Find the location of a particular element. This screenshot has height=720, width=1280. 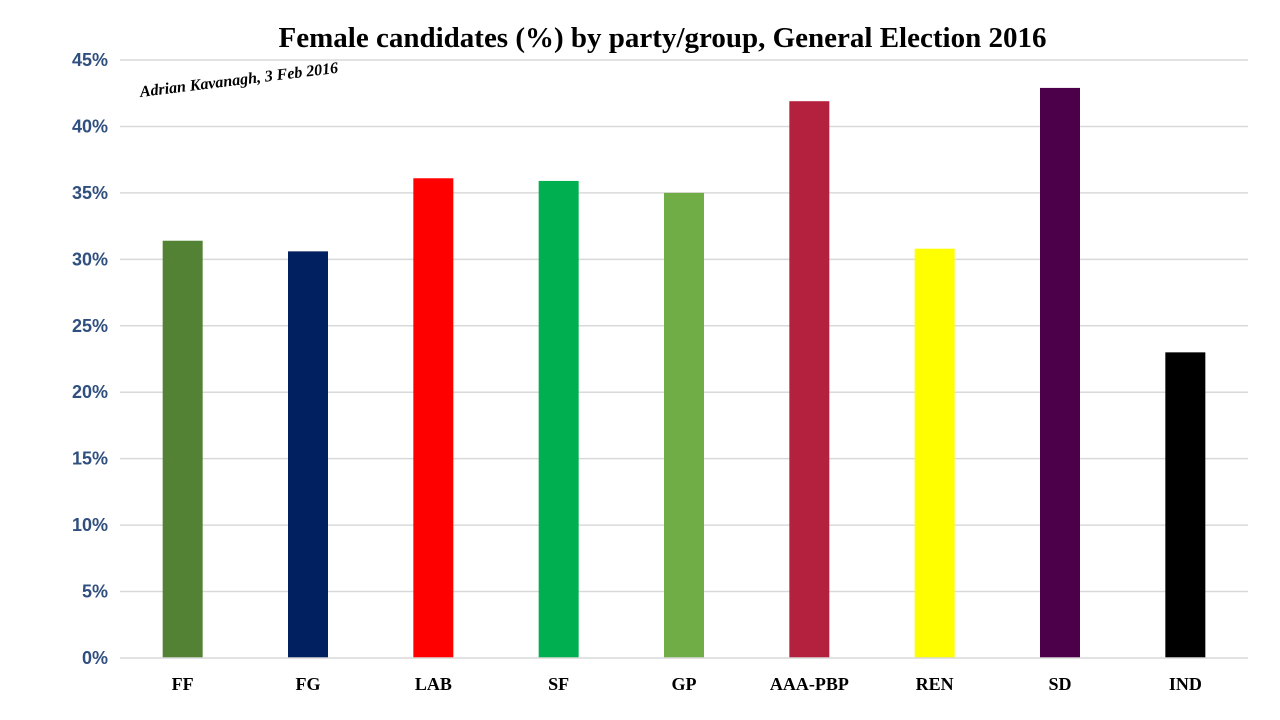

bar-ff is located at coordinates (182, 449).